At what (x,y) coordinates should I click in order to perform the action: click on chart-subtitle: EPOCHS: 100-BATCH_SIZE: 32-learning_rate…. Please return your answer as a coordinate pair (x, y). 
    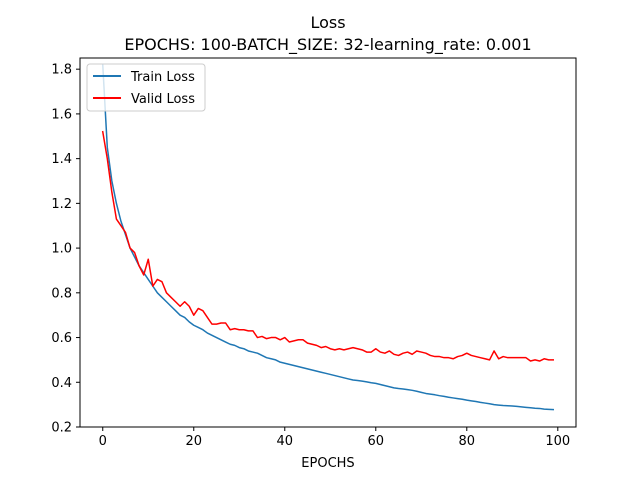
    Looking at the image, I should click on (327, 45).